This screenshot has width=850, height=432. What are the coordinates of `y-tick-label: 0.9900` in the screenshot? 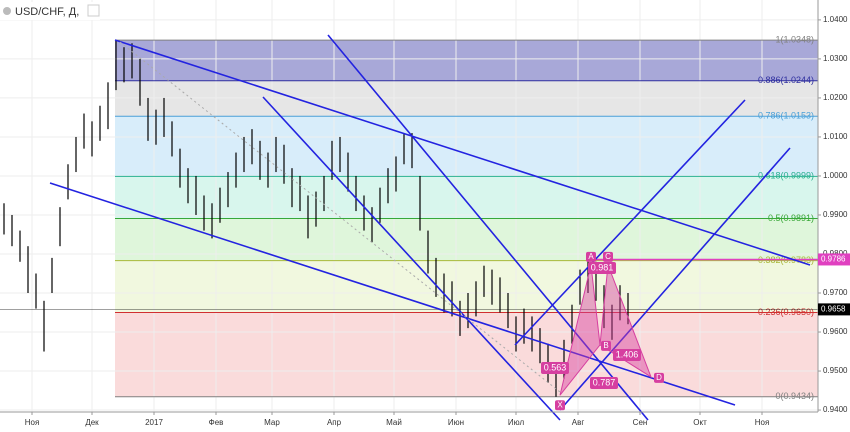 It's located at (835, 214).